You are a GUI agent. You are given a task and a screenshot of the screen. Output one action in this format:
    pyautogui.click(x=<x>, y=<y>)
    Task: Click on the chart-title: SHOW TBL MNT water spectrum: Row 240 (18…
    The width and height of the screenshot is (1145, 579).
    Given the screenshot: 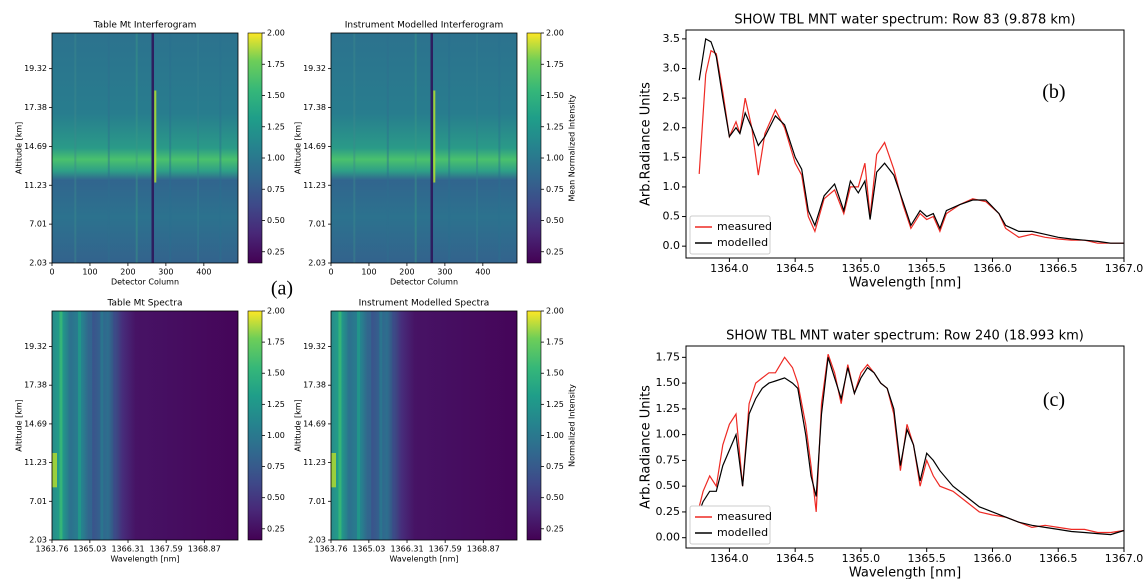 What is the action you would take?
    pyautogui.click(x=905, y=336)
    